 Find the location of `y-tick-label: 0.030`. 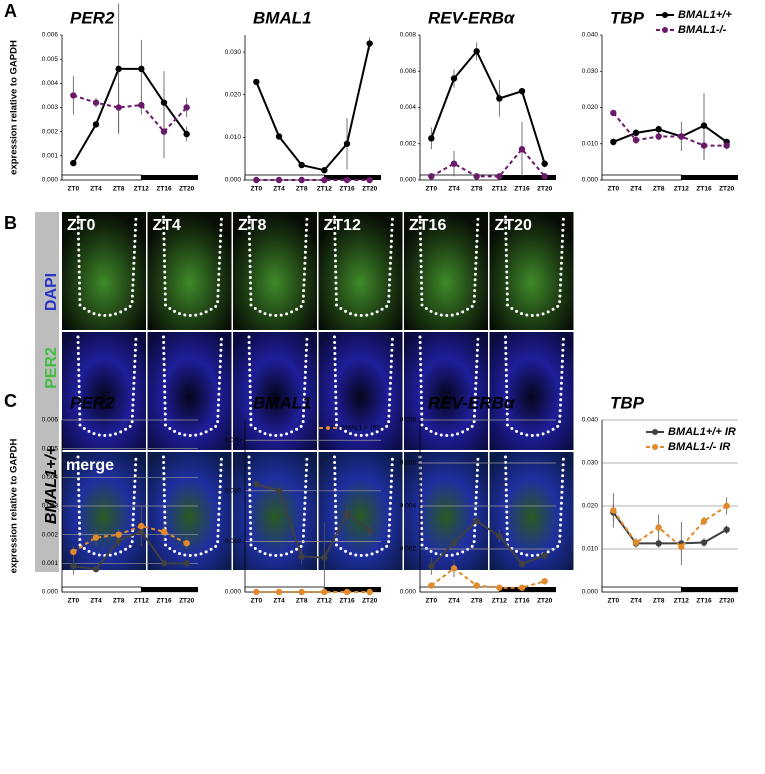

y-tick-label: 0.030 is located at coordinates (590, 463).